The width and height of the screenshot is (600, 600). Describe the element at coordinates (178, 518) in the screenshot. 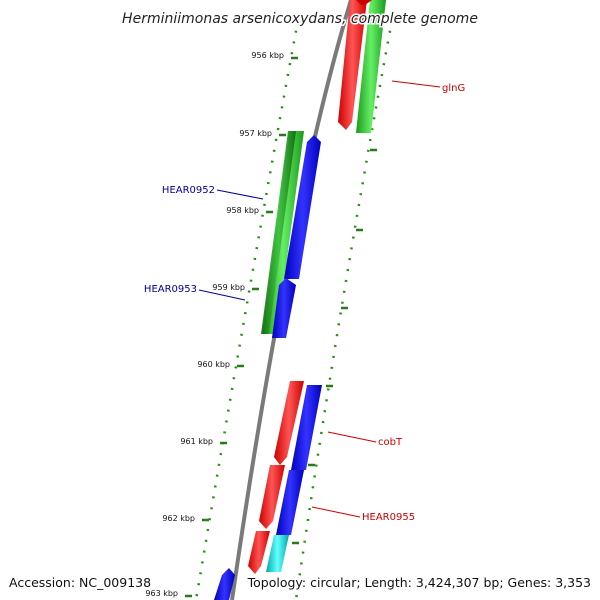

I see `kbp-label: 962 kbp` at that location.